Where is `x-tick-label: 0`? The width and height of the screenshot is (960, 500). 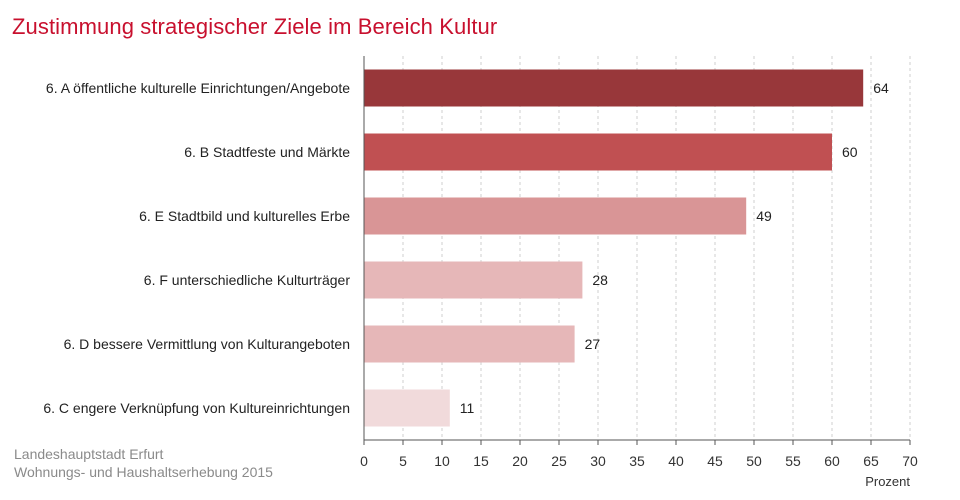 x-tick-label: 0 is located at coordinates (364, 461).